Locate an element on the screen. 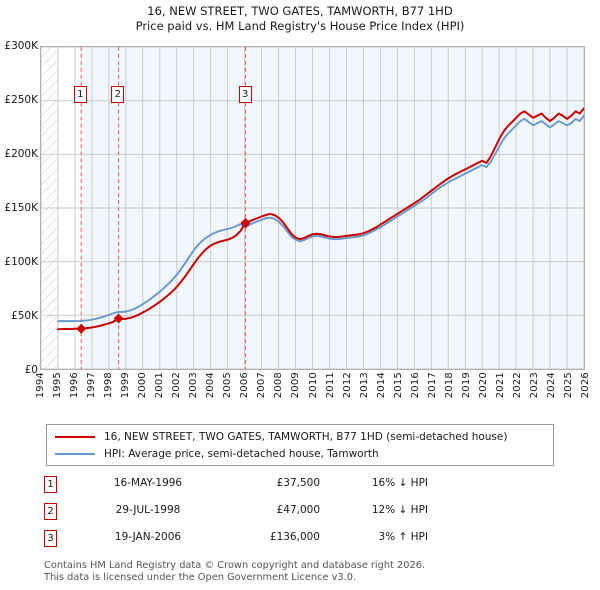 This screenshot has height=590, width=600. transaction-index-badge: 1 is located at coordinates (50, 484).